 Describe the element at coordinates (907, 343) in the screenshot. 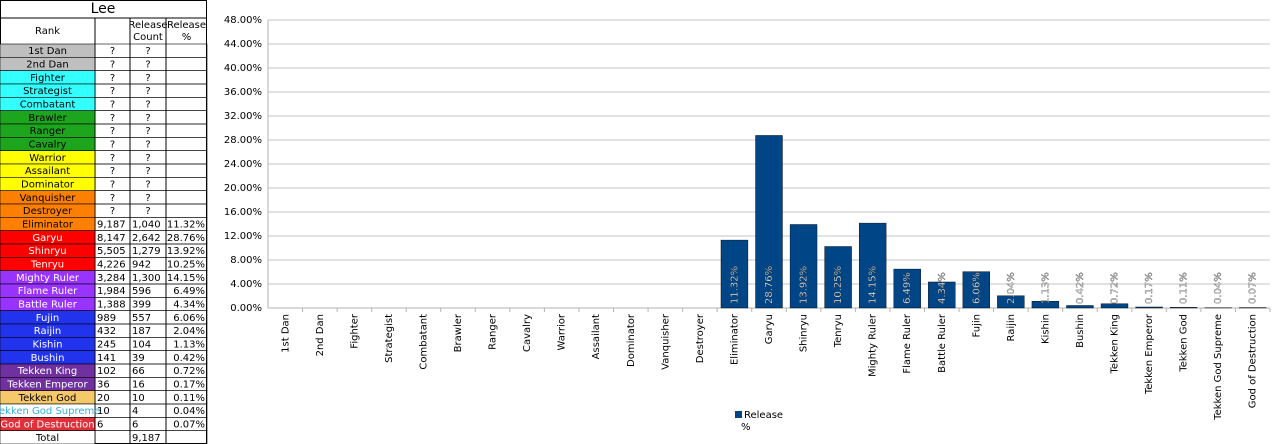

I see `x-tick-label: Flame Ruler` at that location.